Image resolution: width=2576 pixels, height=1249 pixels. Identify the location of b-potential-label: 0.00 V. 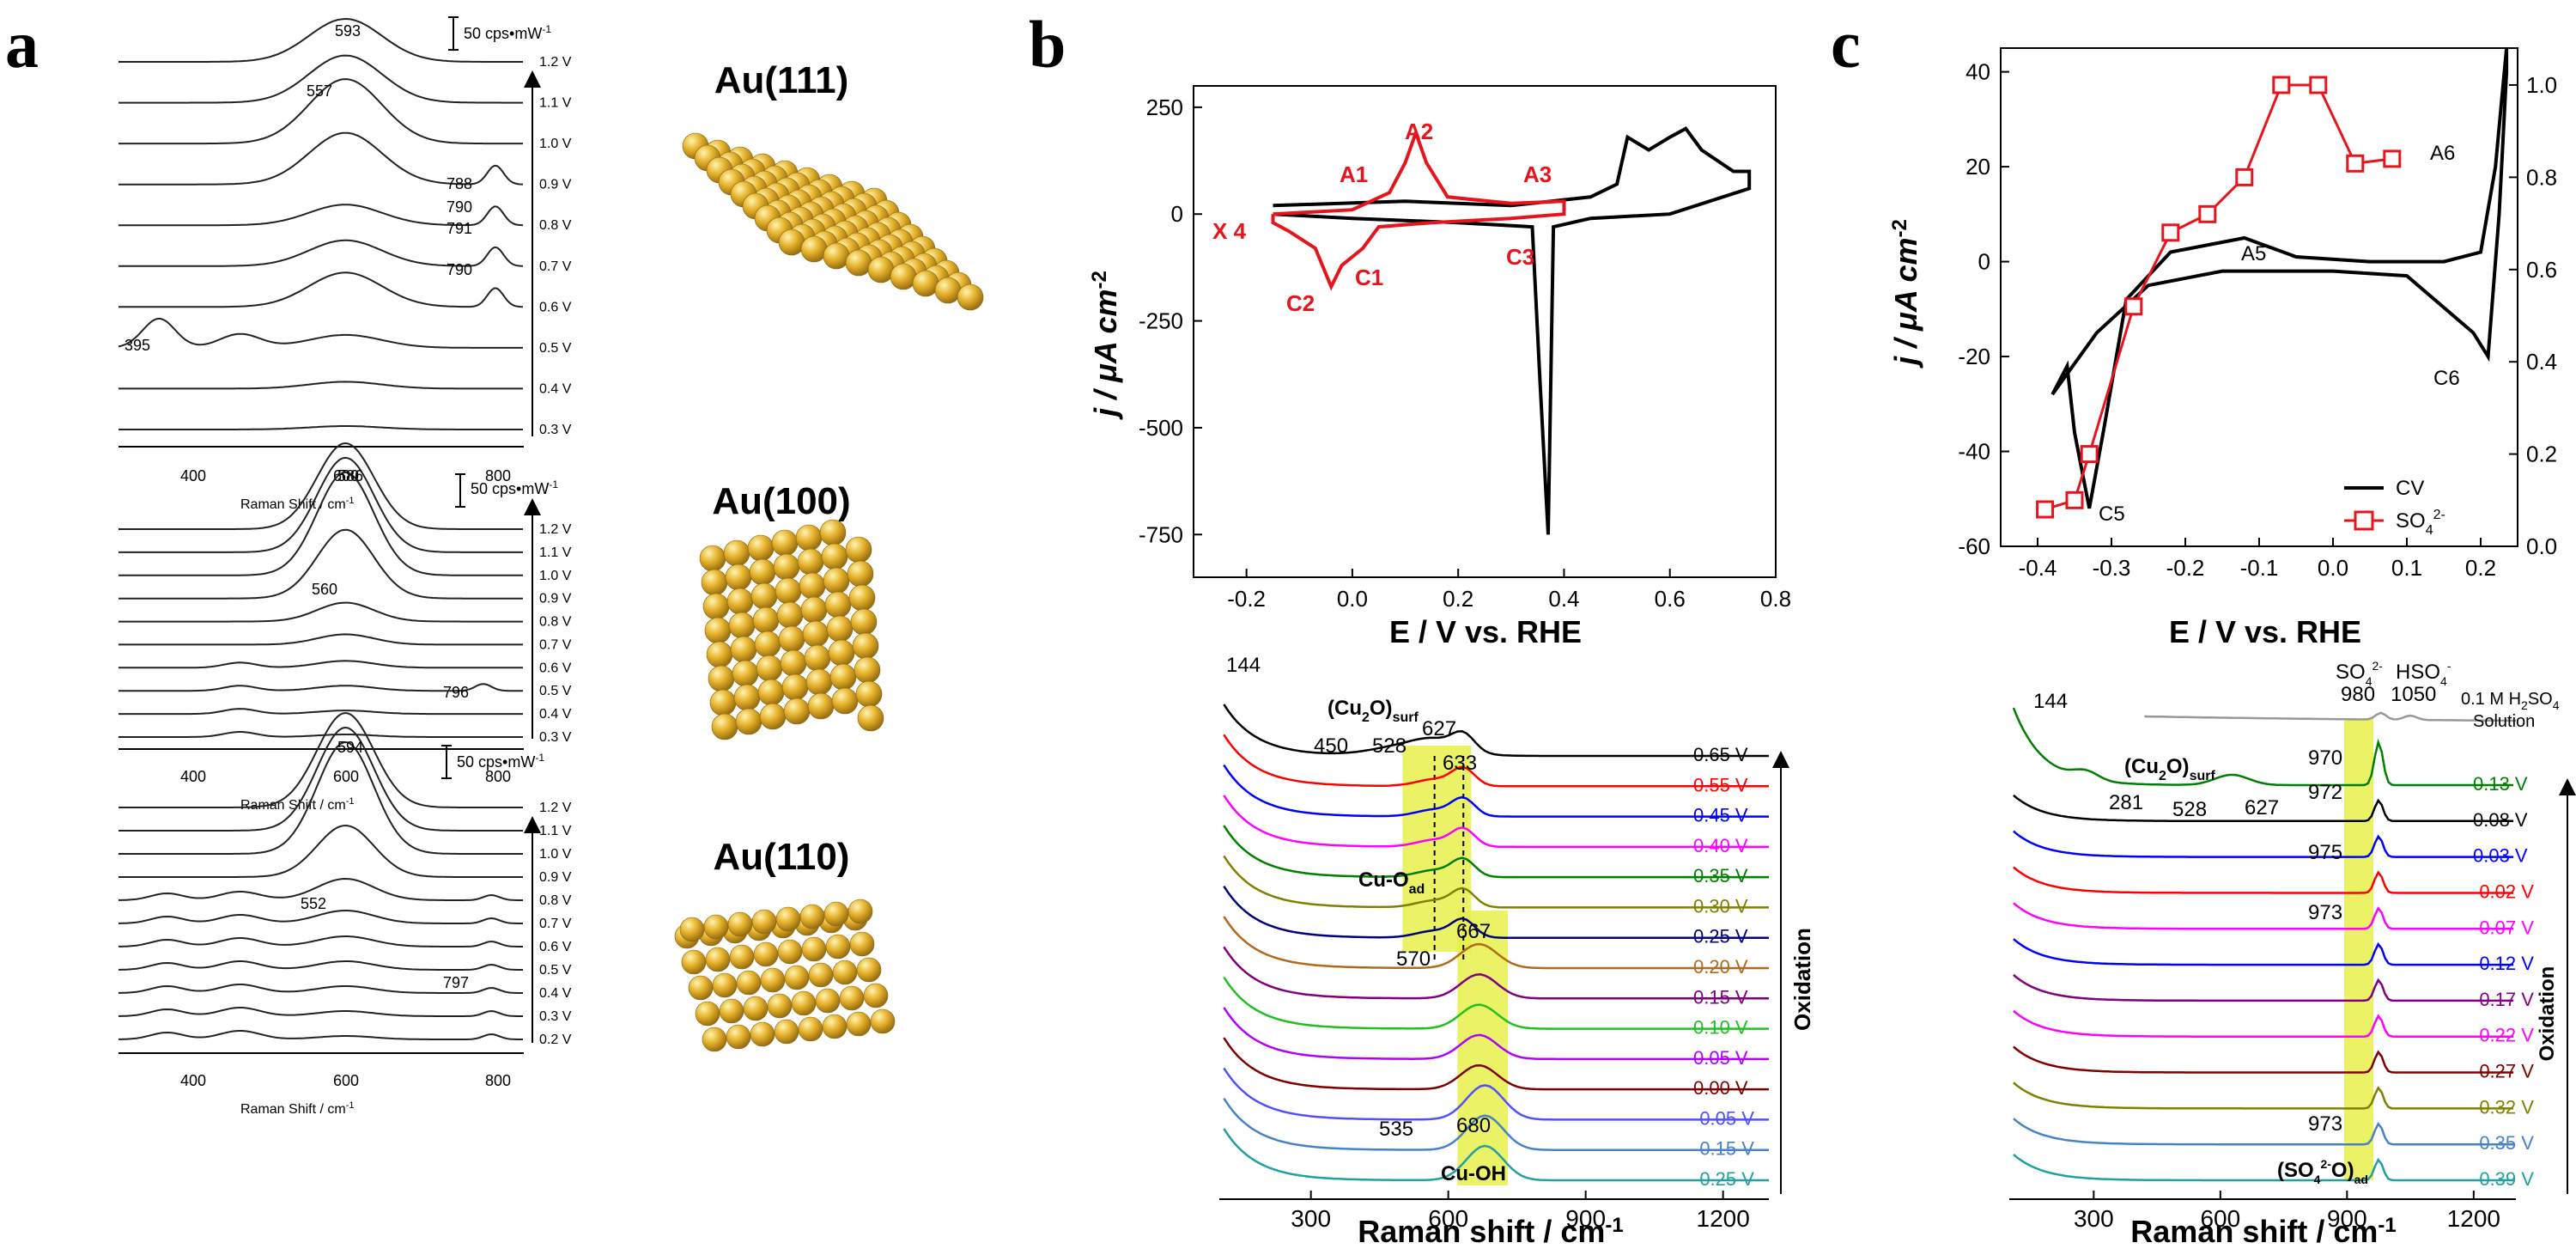
(1720, 1088).